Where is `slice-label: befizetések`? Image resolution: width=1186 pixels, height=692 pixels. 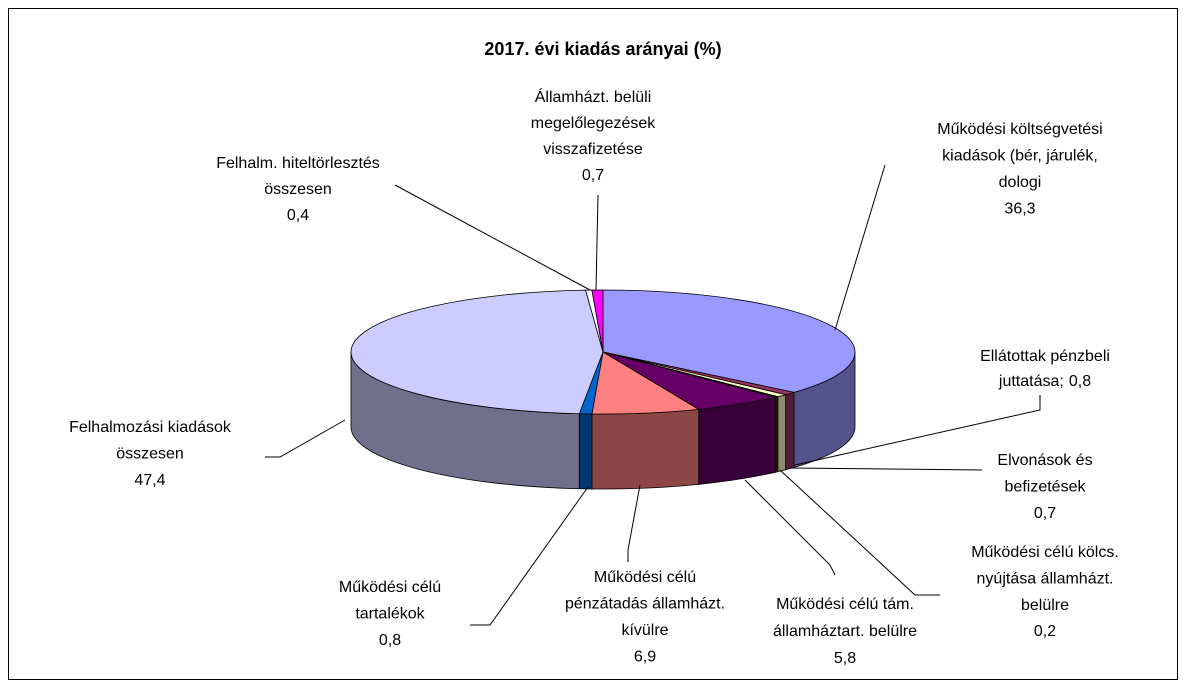 slice-label: befizetések is located at coordinates (1046, 487).